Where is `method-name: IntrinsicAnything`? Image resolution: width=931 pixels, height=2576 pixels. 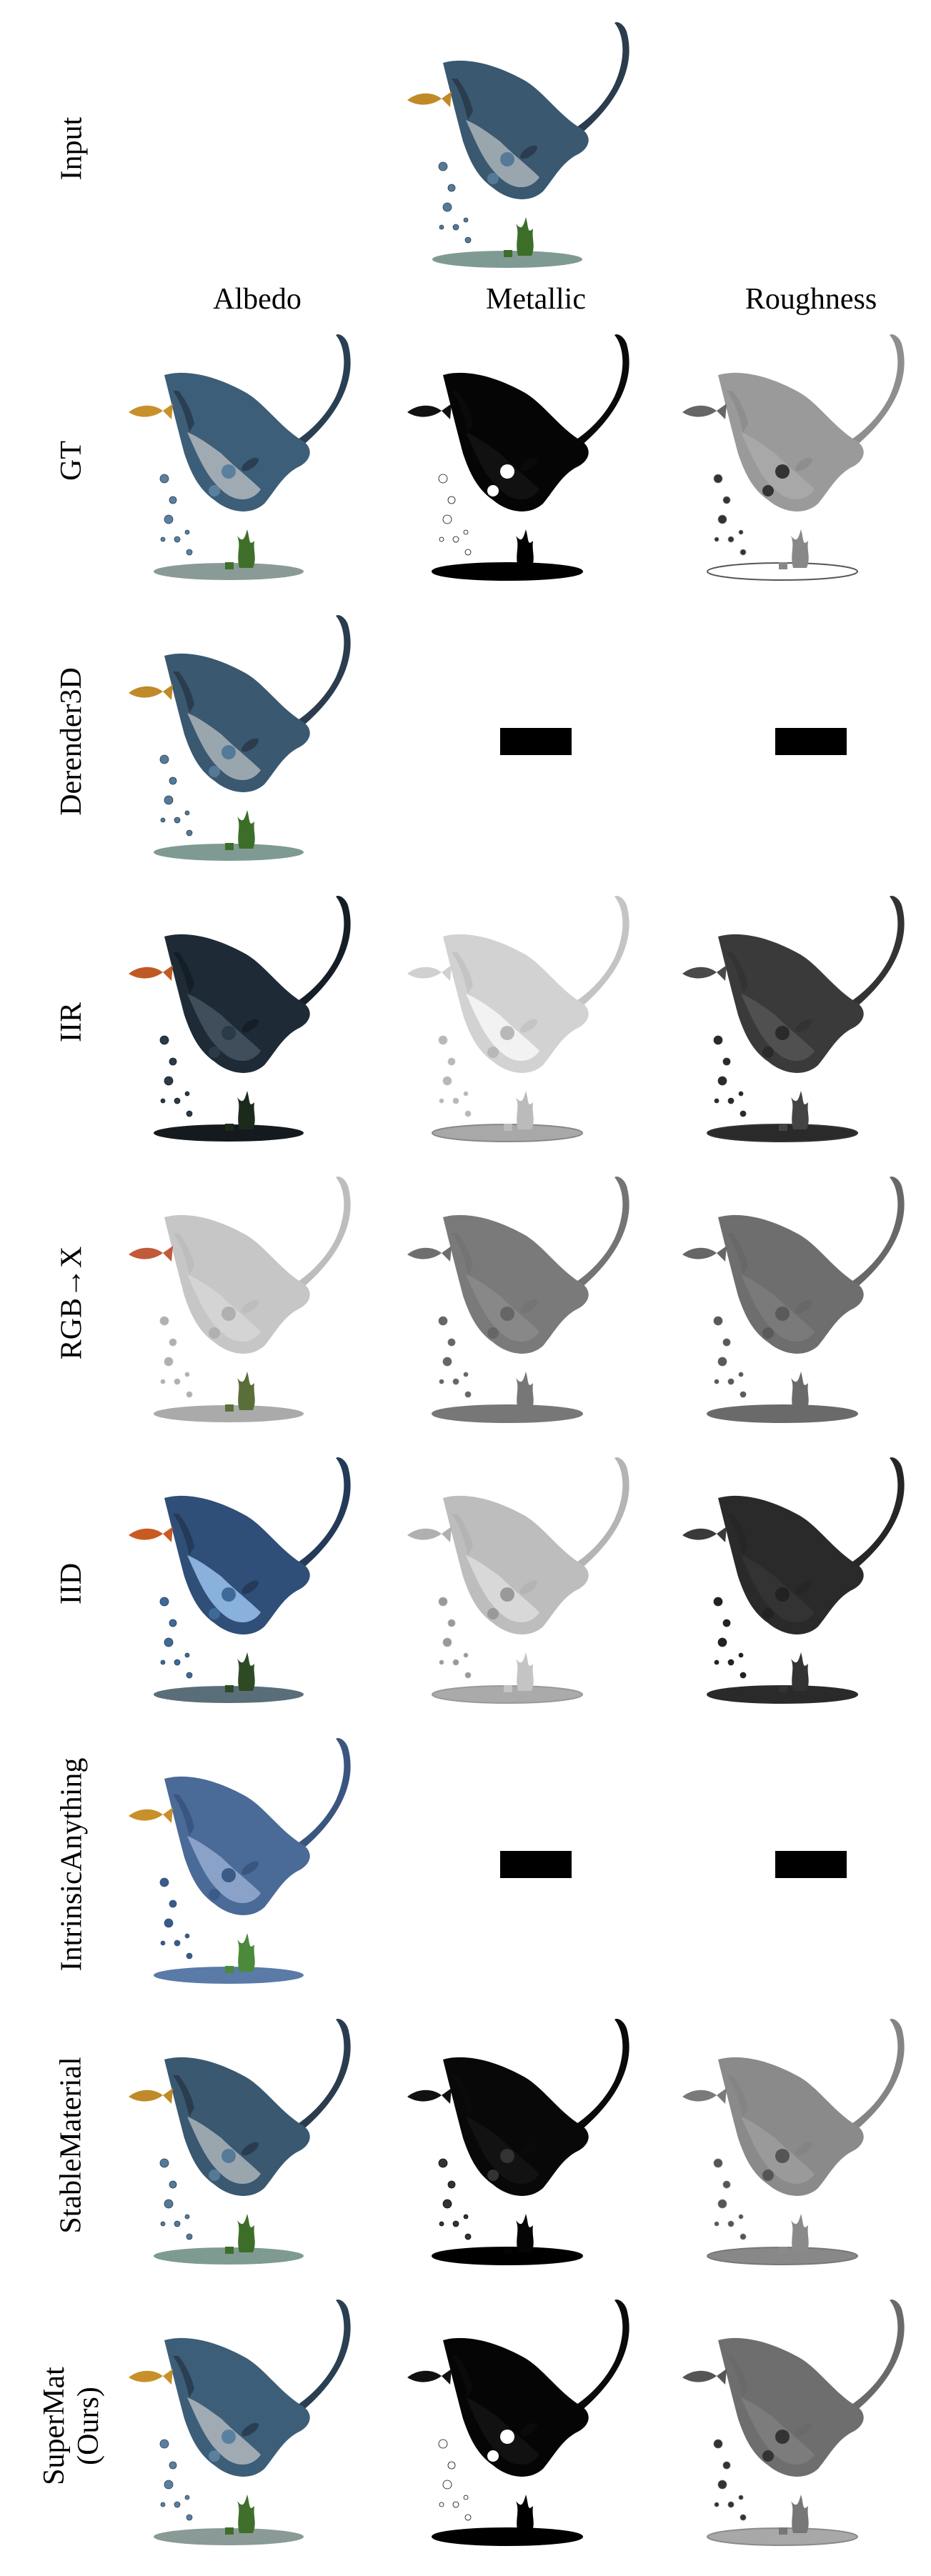
method-name: IntrinsicAnything is located at coordinates (72, 1865).